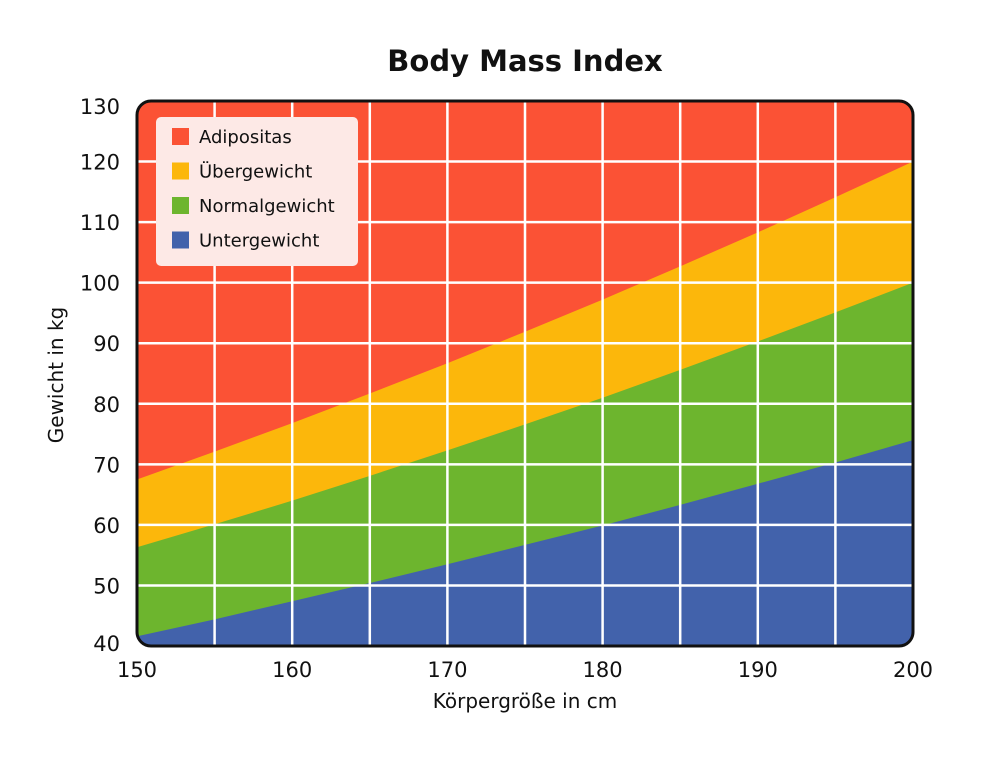 The height and width of the screenshot is (774, 1000). What do you see at coordinates (255, 172) in the screenshot?
I see `legend-label: Übergewicht` at bounding box center [255, 172].